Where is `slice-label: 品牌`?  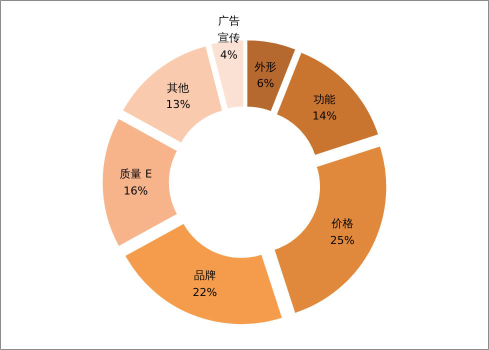 slice-label: 品牌 is located at coordinates (205, 275).